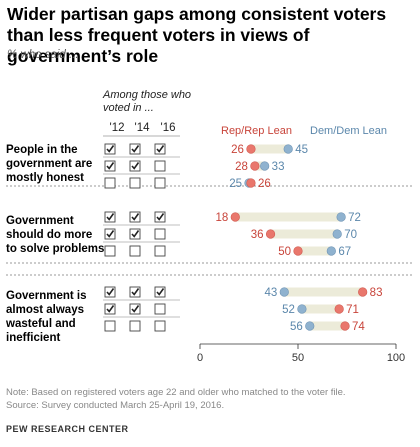 The image size is (420, 447). Describe the element at coordinates (344, 252) in the screenshot. I see `dem-value-label: 67` at that location.